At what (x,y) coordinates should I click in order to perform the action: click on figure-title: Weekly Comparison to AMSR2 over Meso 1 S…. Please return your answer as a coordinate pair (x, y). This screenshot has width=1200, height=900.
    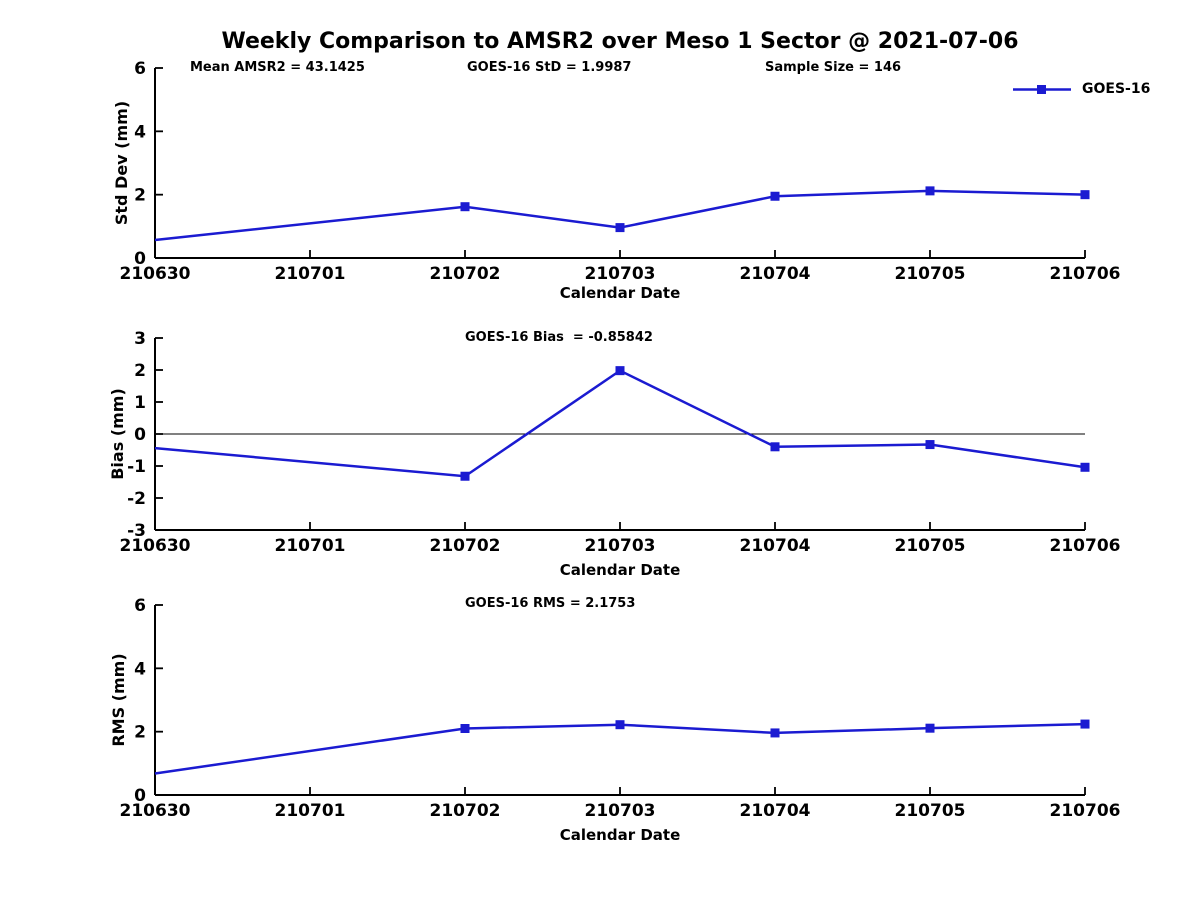
    Looking at the image, I should click on (620, 41).